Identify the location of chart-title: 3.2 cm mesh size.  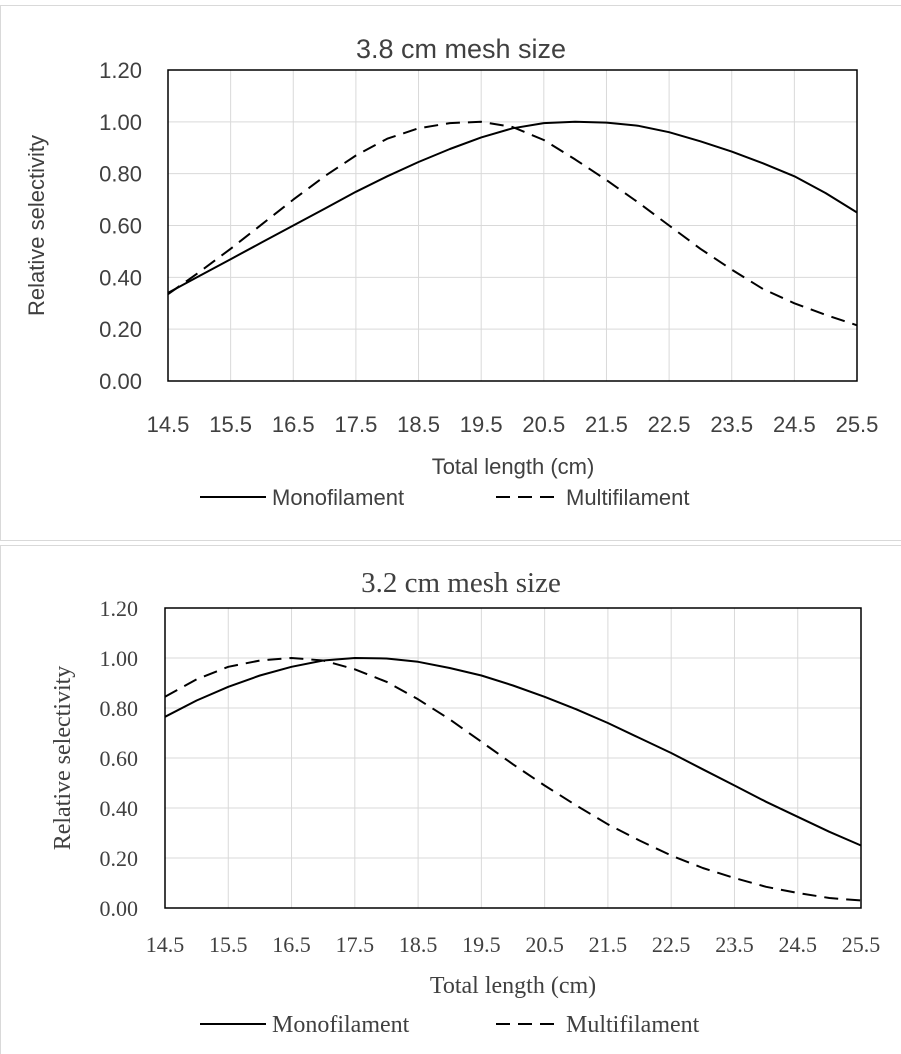
(461, 583).